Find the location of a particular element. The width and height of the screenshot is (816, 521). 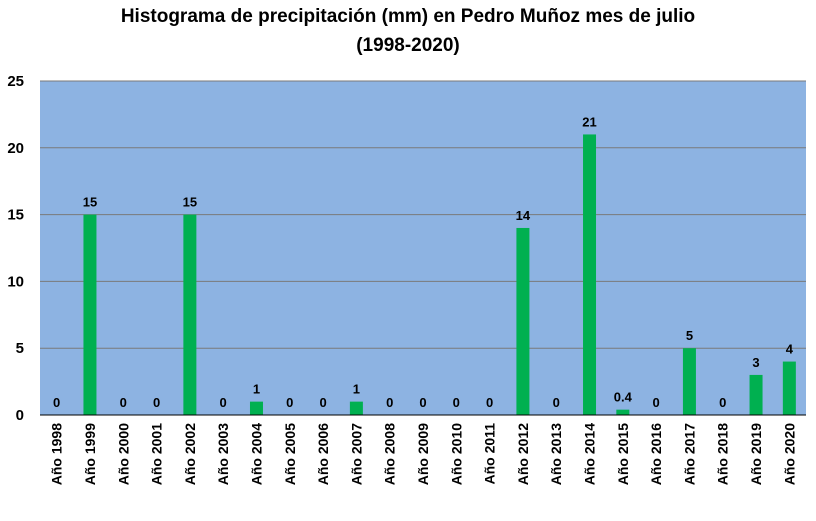

x-tick-label: Año 2003 is located at coordinates (223, 454).